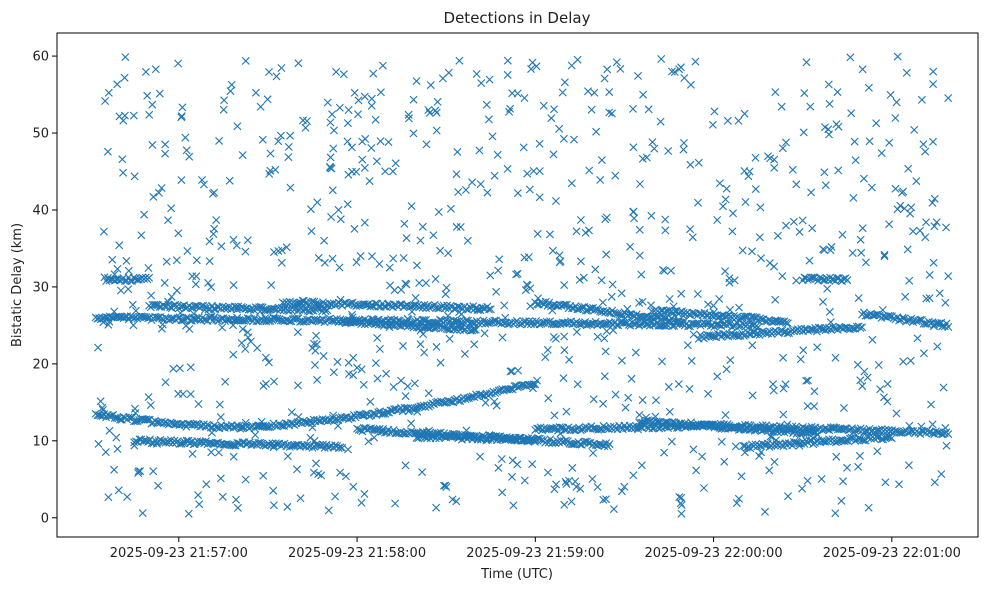  Describe the element at coordinates (40, 210) in the screenshot. I see `y-tick-label: 40` at that location.